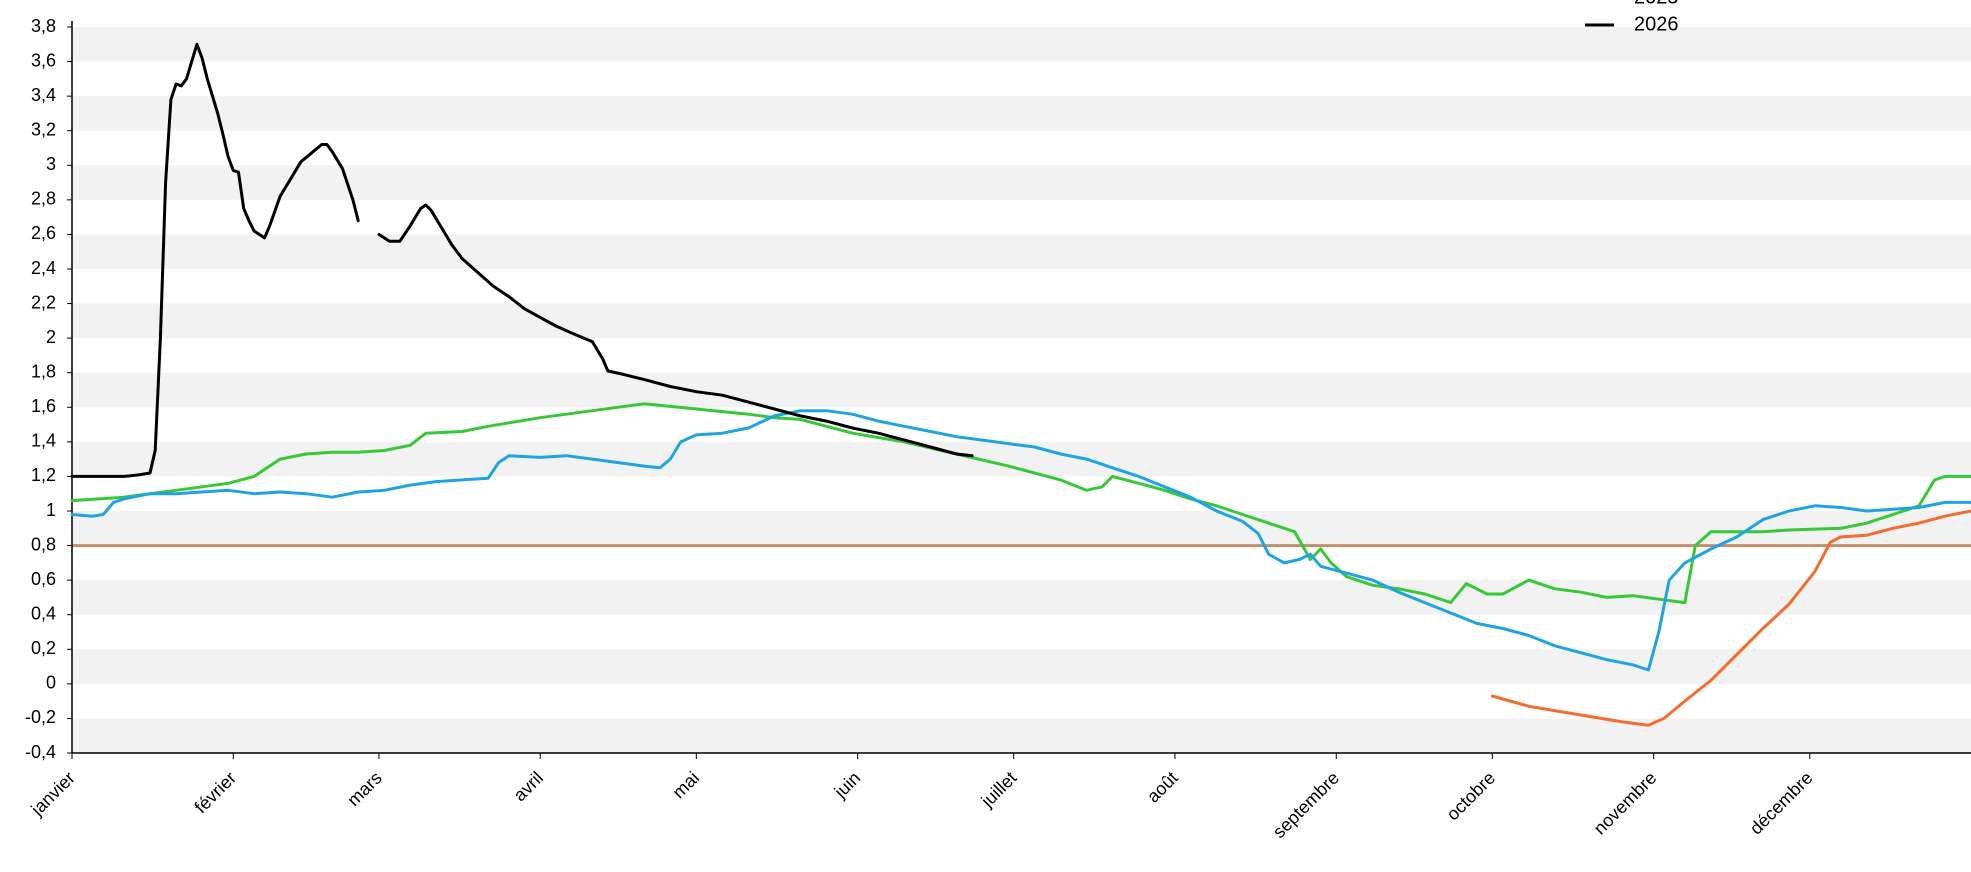 This screenshot has width=1971, height=872. What do you see at coordinates (51, 510) in the screenshot?
I see `y-tick-label: 1` at bounding box center [51, 510].